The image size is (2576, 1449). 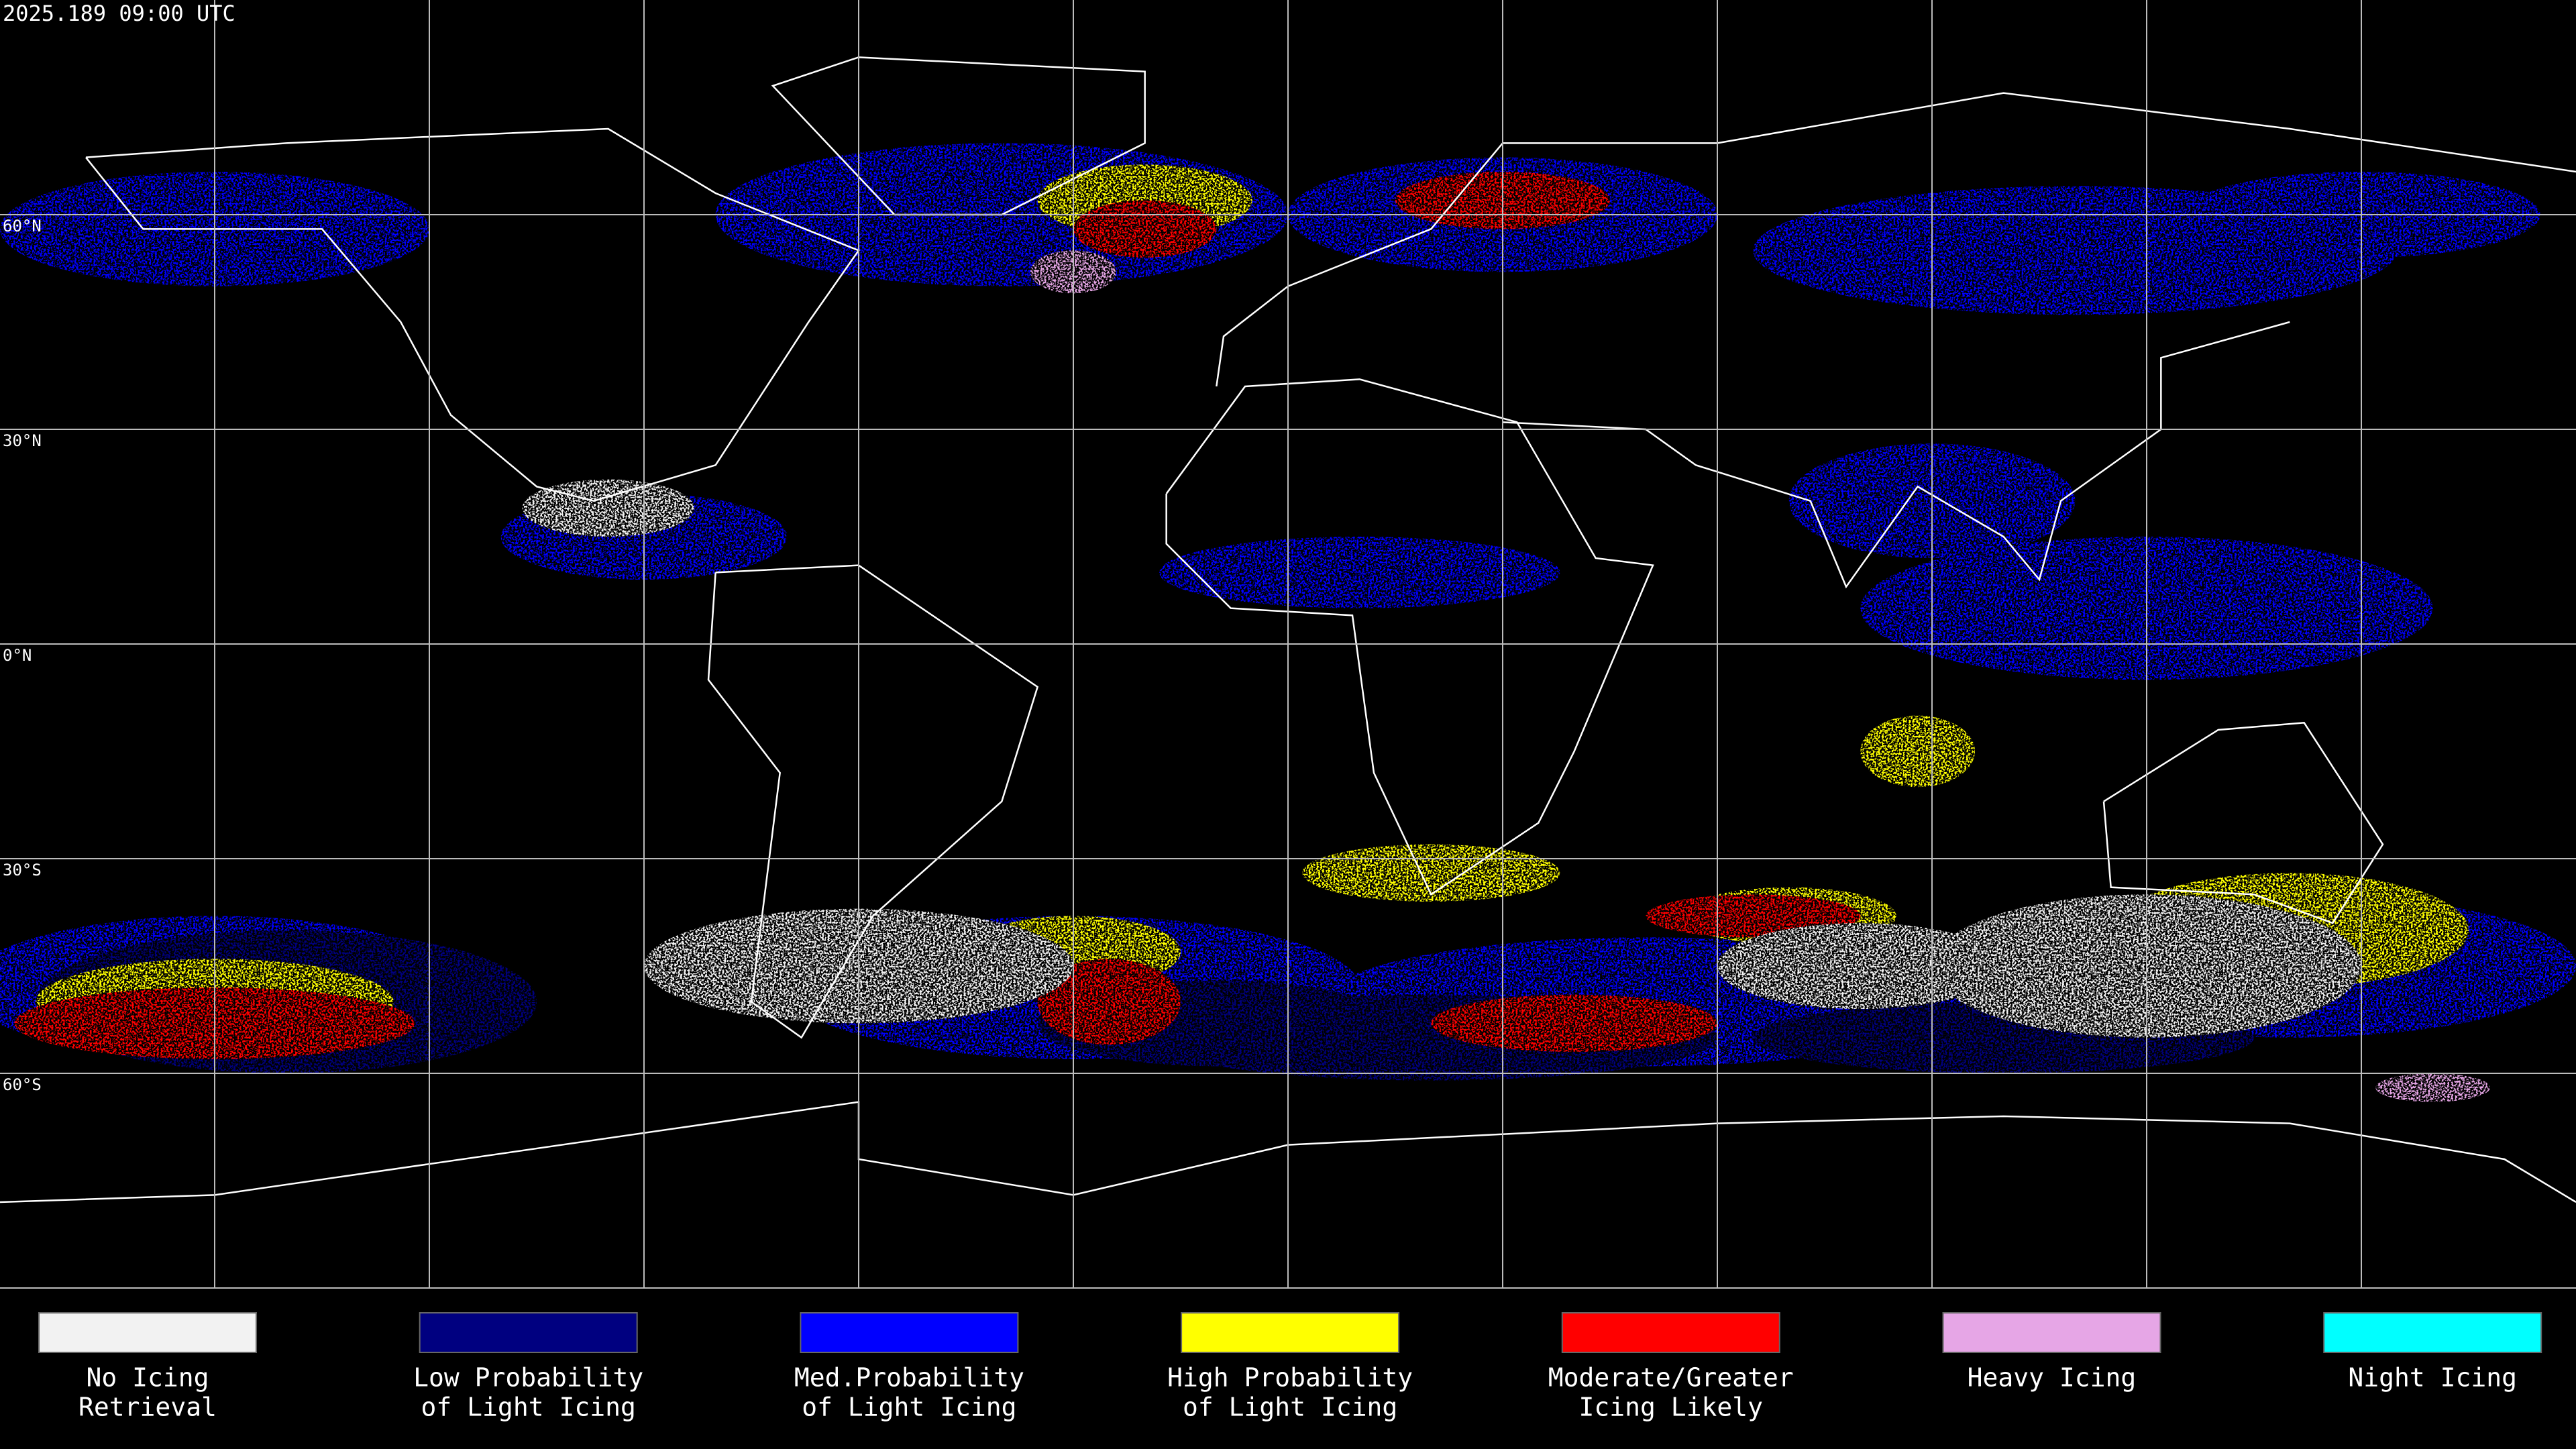 I want to click on legend-label: Icing Likely, so click(x=1671, y=1407).